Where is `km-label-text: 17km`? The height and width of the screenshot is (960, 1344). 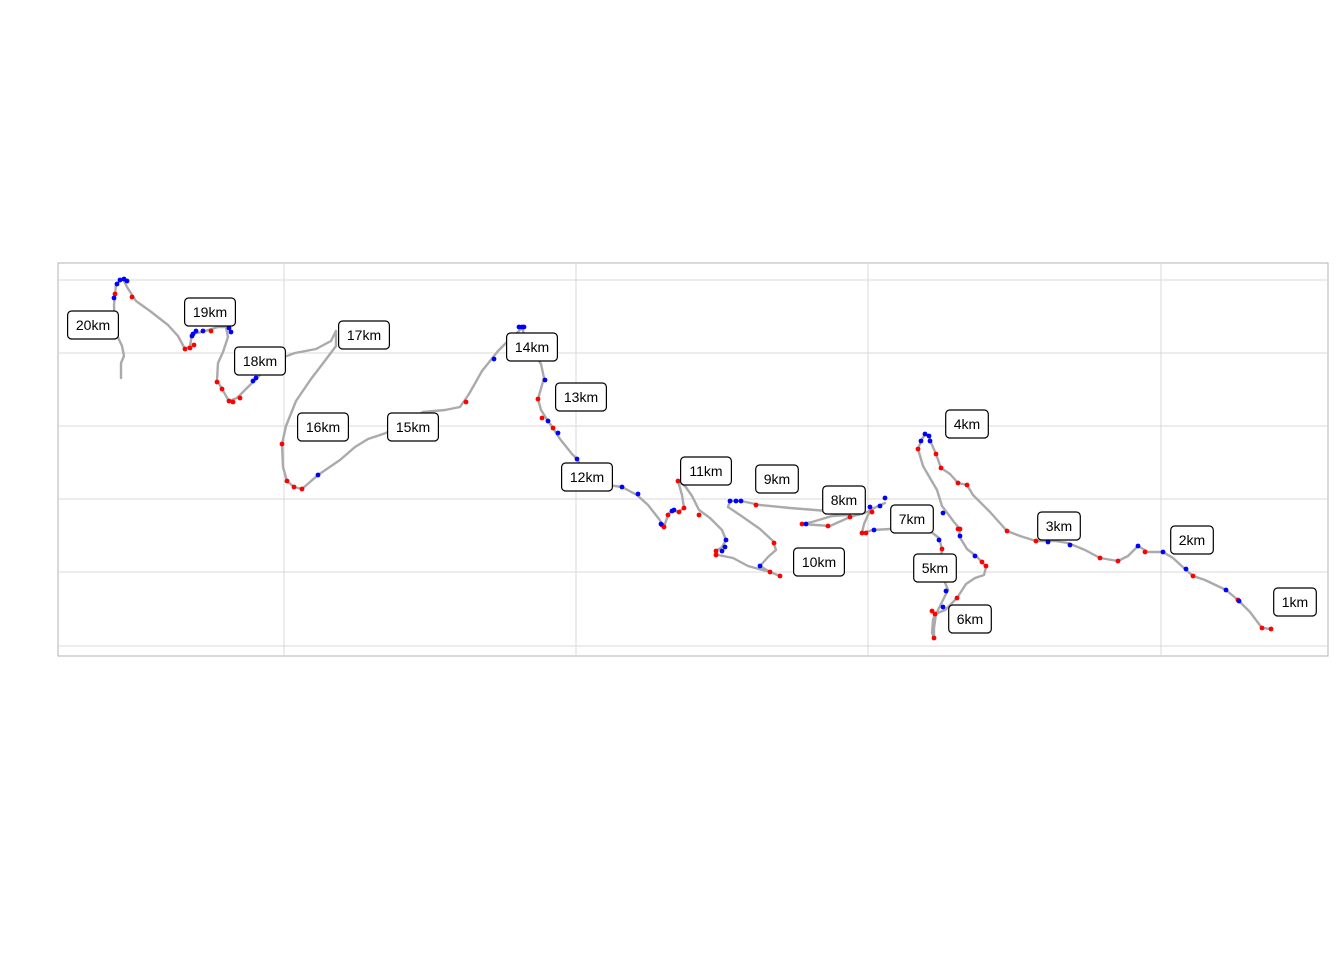
km-label-text: 17km is located at coordinates (364, 335).